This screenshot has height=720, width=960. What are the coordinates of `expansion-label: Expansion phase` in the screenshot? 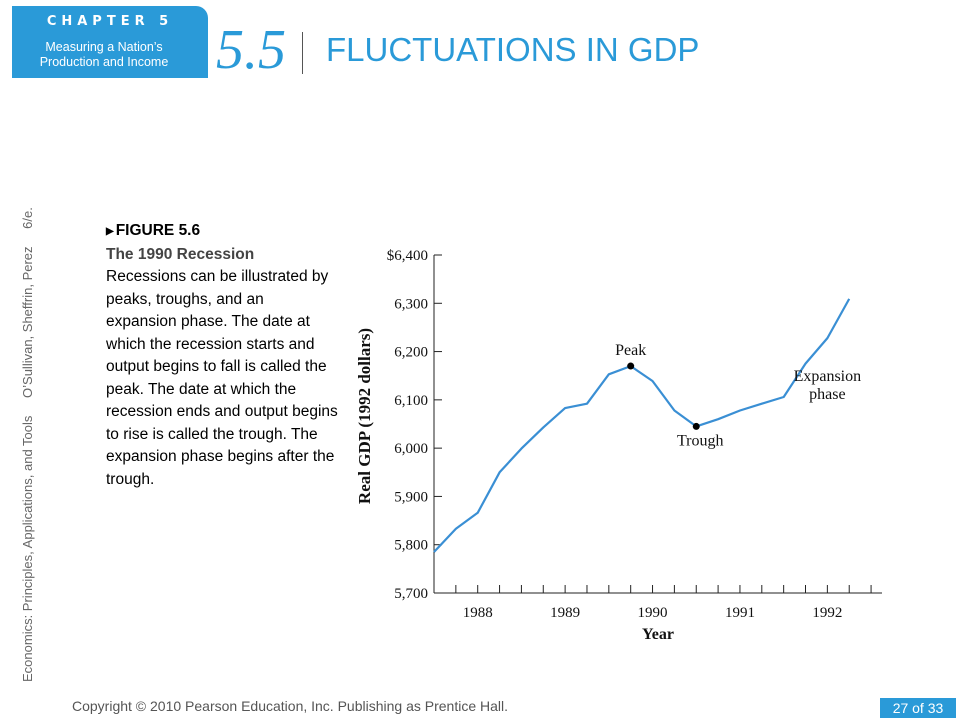 It's located at (828, 385).